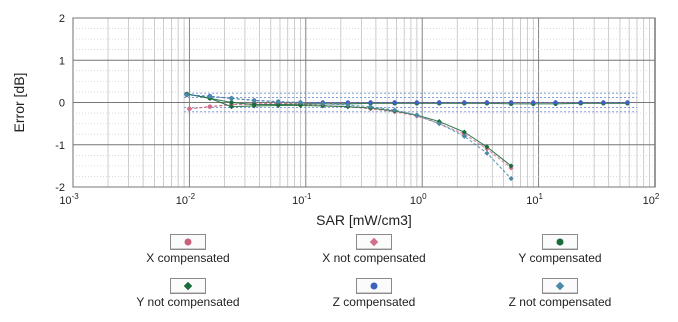 The width and height of the screenshot is (678, 322). I want to click on x-tick-label: 10², so click(651, 199).